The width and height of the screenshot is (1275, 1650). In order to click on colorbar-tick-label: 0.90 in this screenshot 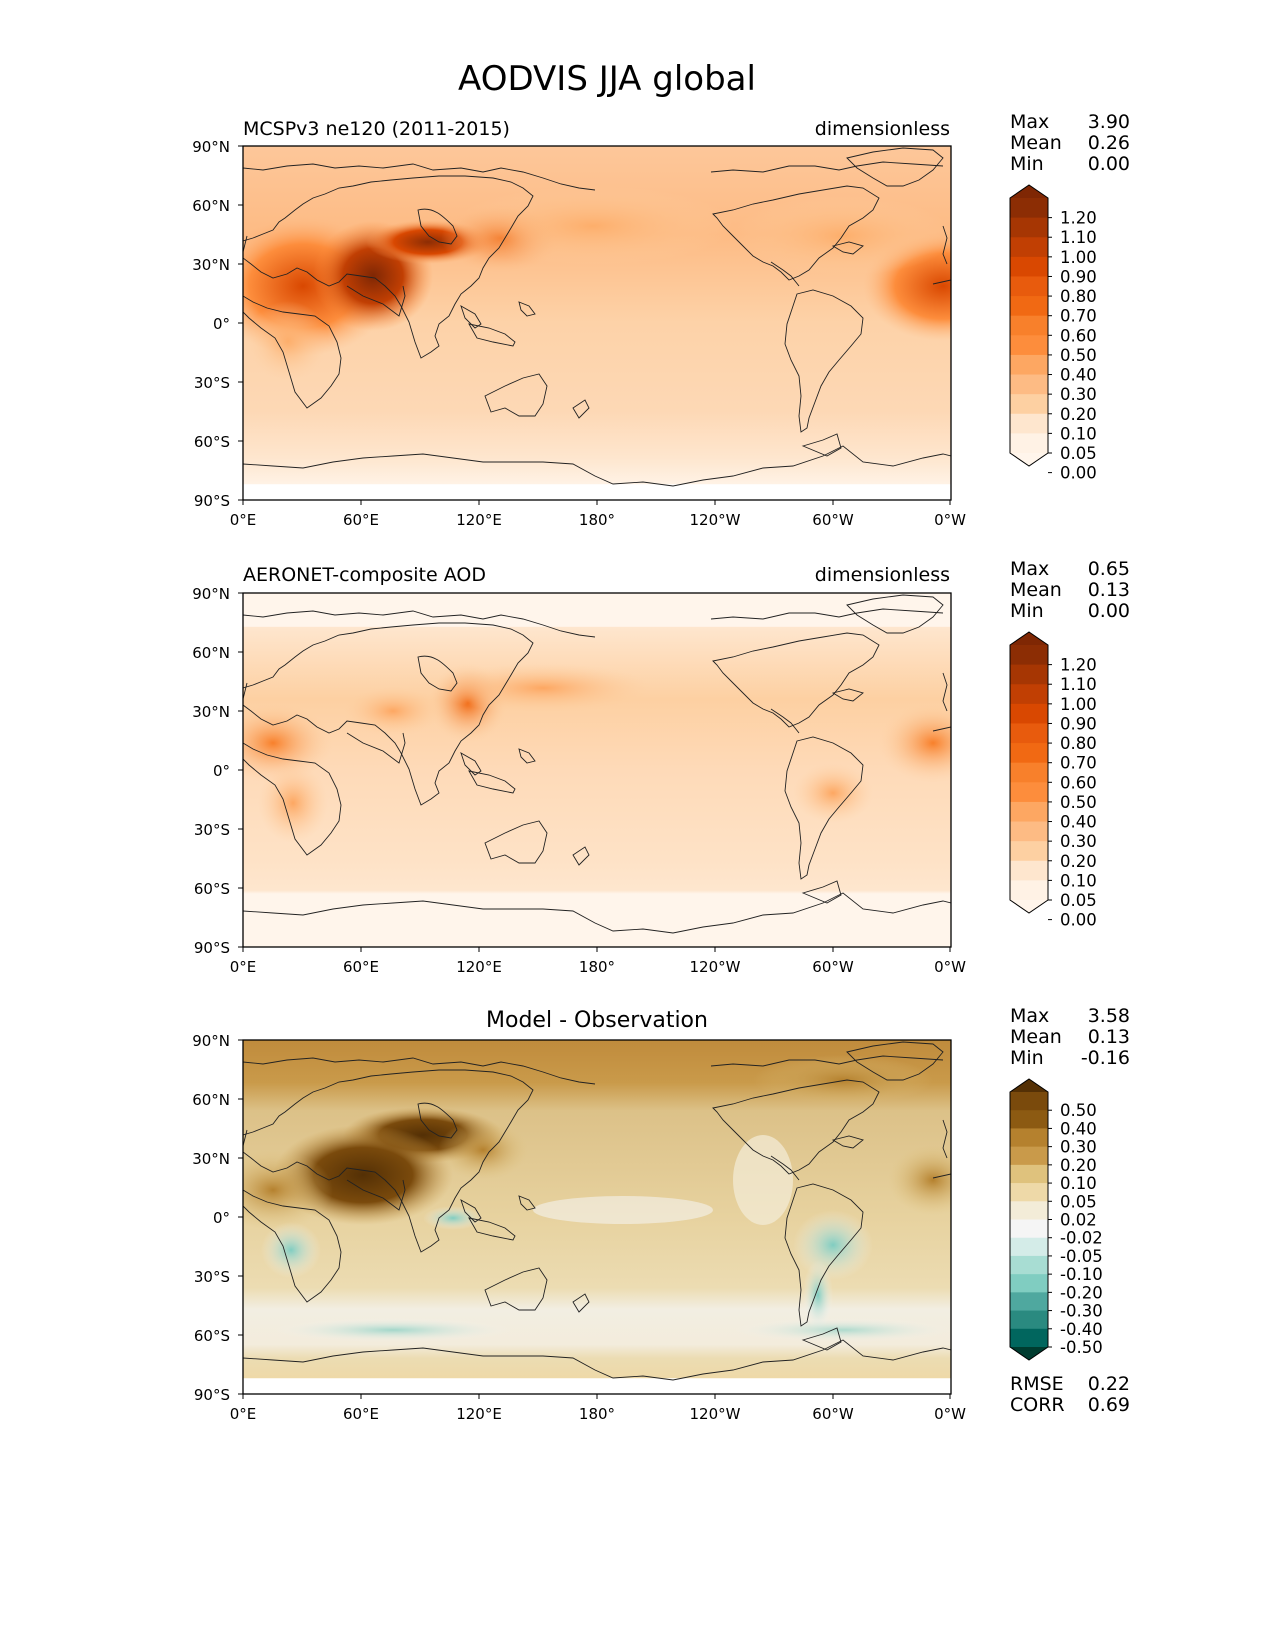, I will do `click(1078, 276)`.